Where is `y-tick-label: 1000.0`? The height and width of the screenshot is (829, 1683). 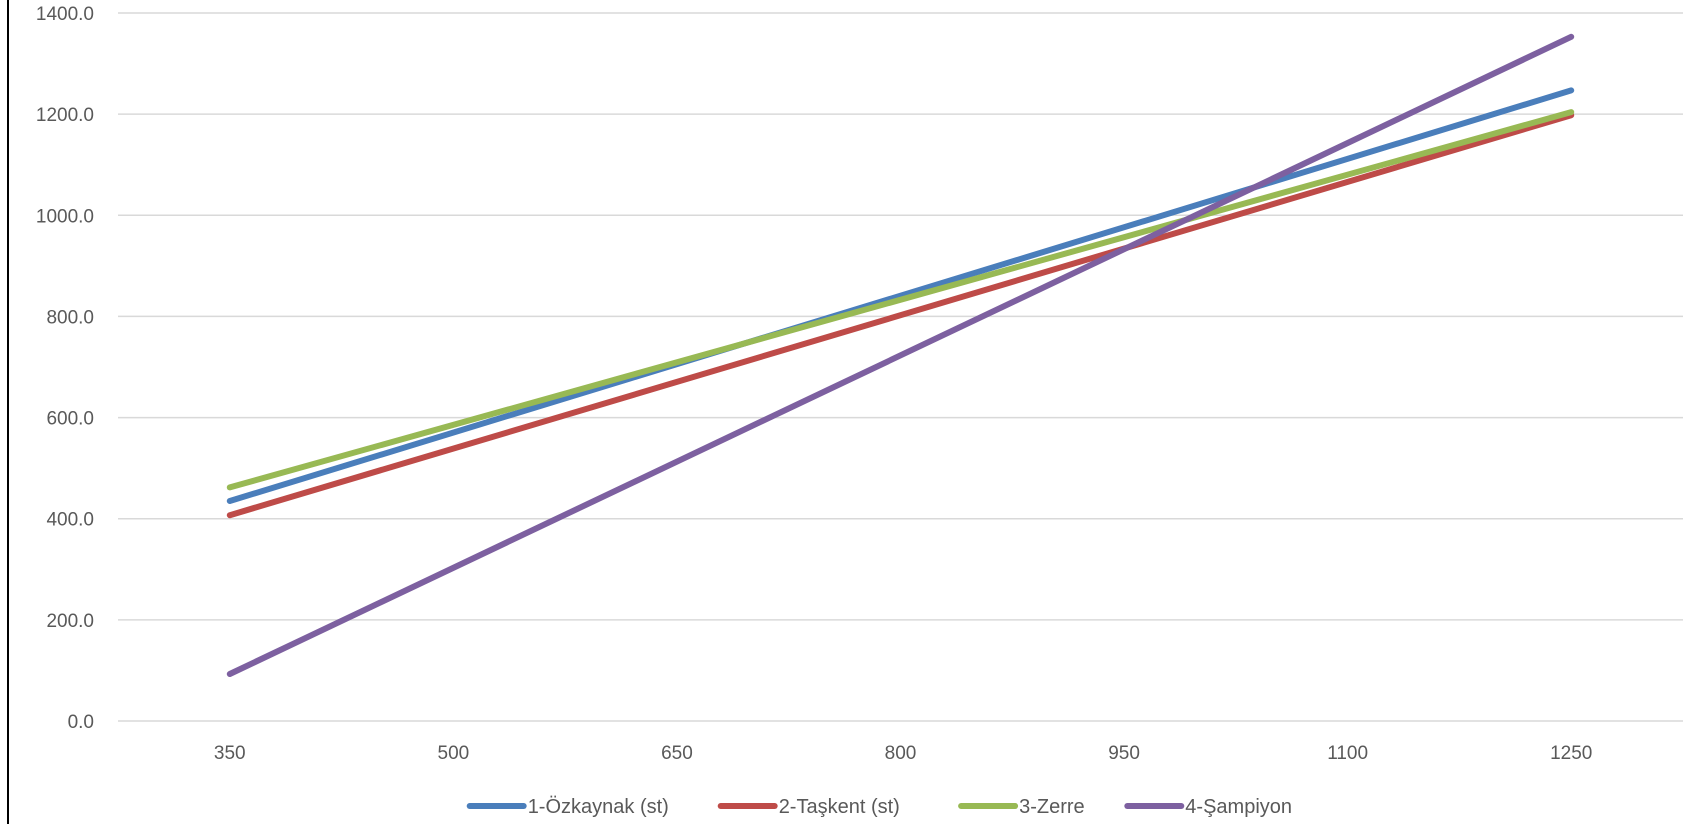
y-tick-label: 1000.0 is located at coordinates (65, 216).